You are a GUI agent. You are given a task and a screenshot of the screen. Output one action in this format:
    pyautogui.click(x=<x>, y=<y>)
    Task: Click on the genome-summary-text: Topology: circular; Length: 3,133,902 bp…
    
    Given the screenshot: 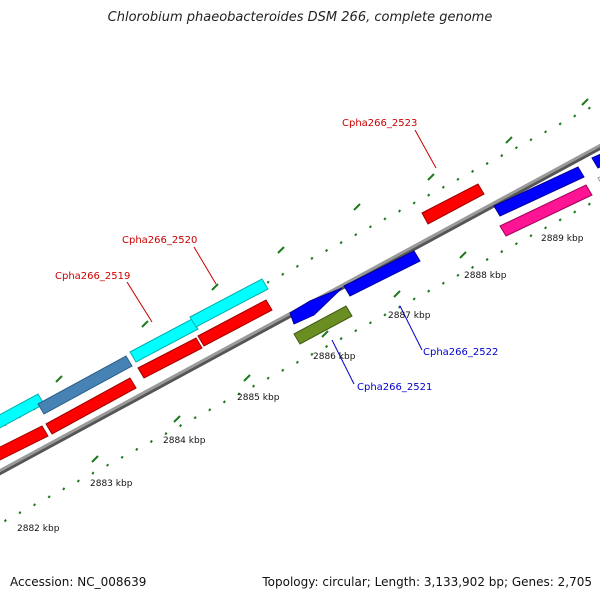 What is the action you would take?
    pyautogui.click(x=427, y=582)
    